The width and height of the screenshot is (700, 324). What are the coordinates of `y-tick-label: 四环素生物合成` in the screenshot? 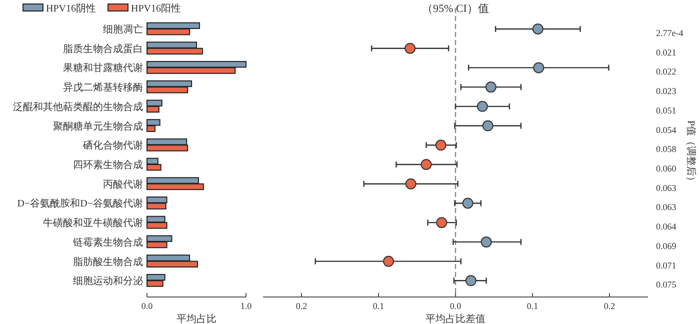 It's located at (108, 165).